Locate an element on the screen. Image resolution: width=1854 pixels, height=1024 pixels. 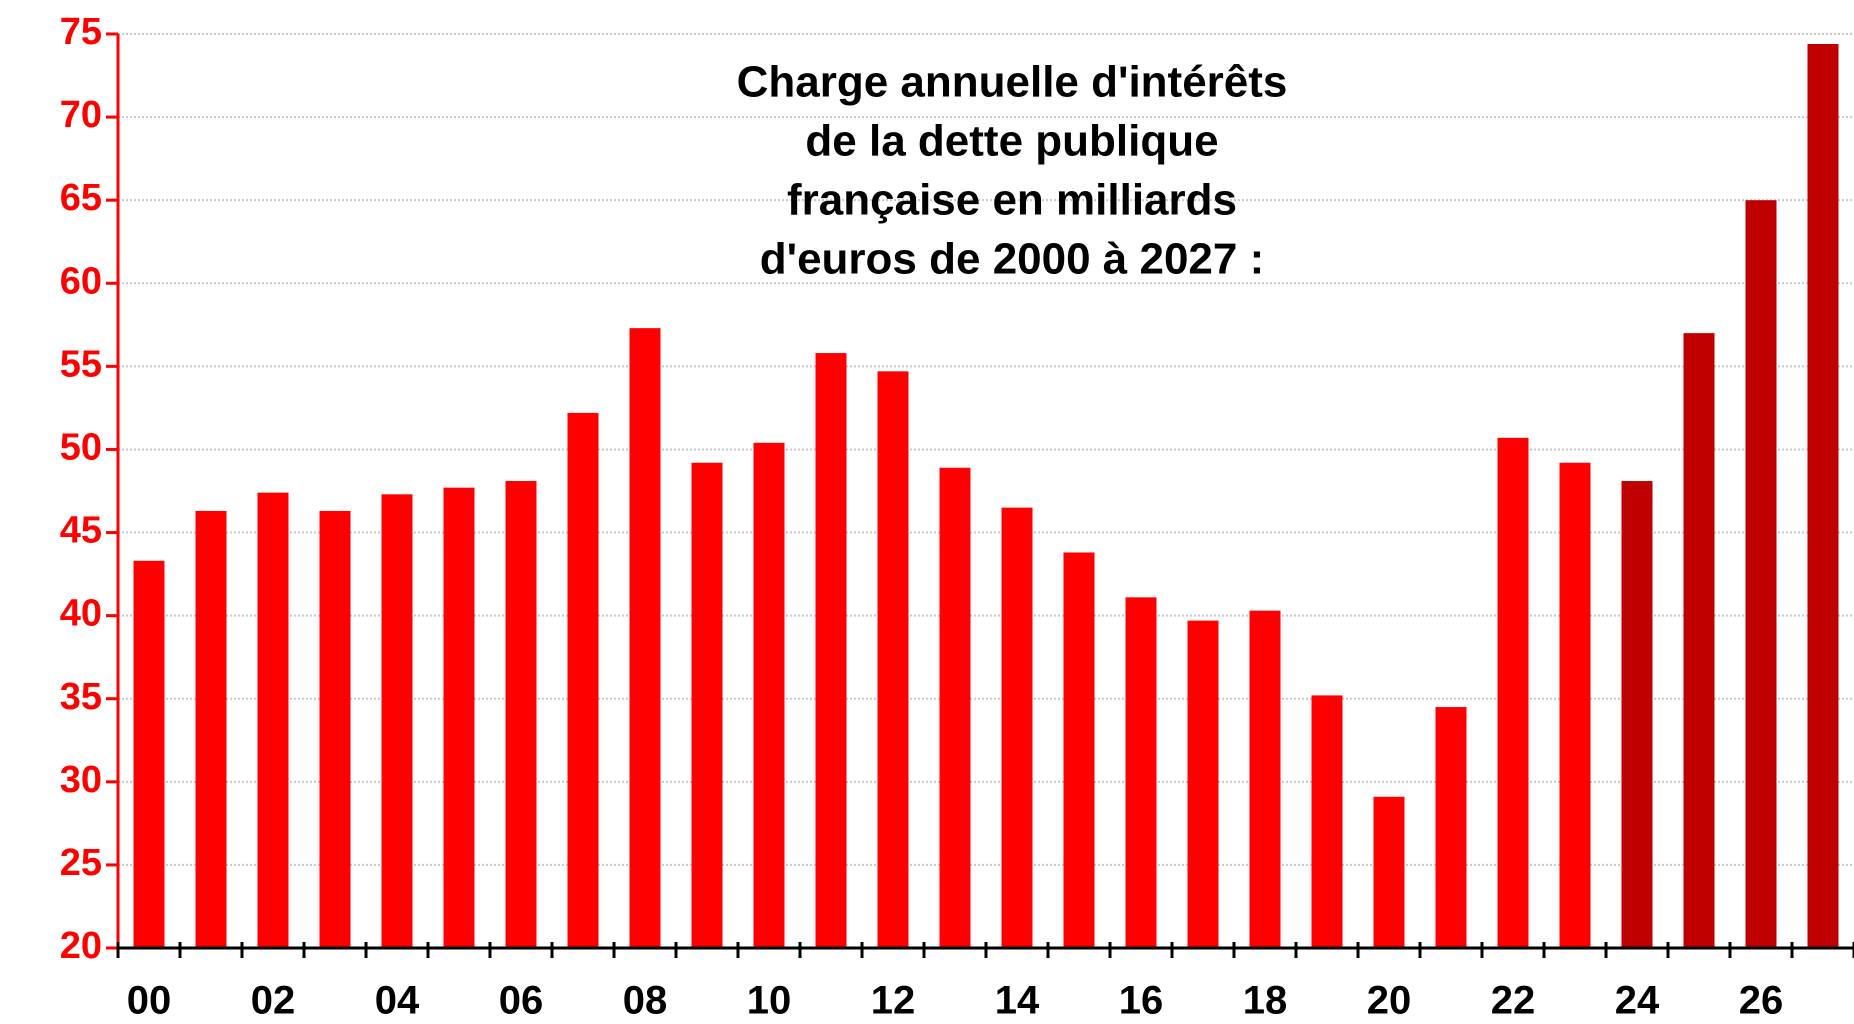
chart-title-line: d'euros de 2000 à 2027 : is located at coordinates (1012, 259).